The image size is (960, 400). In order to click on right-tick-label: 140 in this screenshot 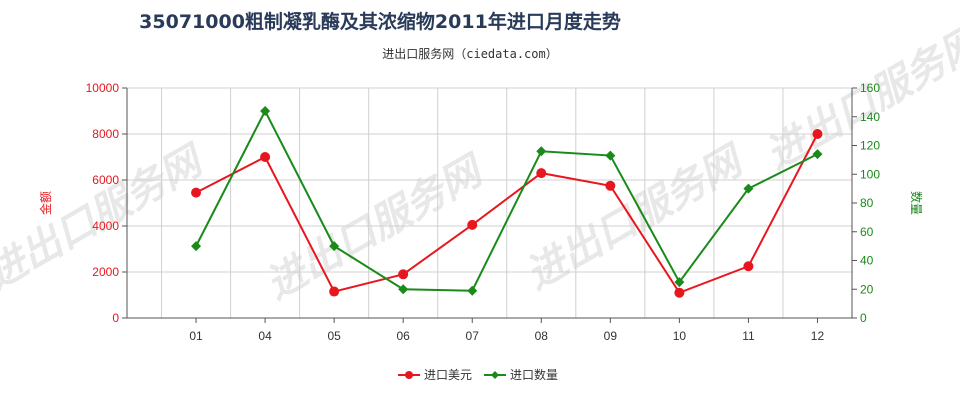, I will do `click(870, 117)`.